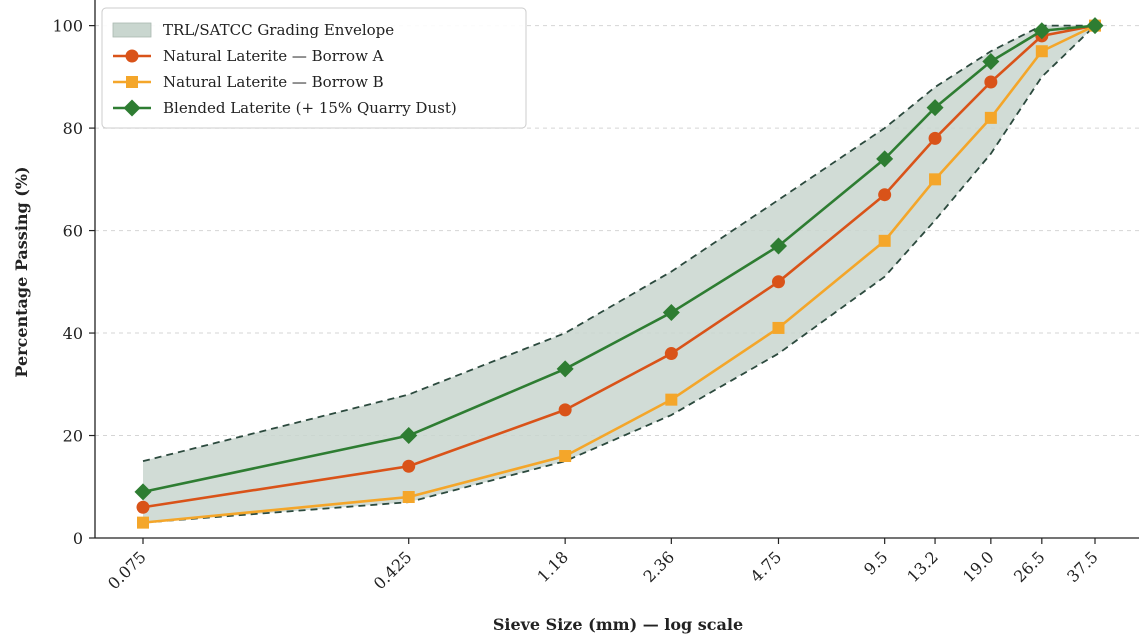  Describe the element at coordinates (278, 30) in the screenshot. I see `legend-label-envelope: TRL/SATCC Grading Envelope` at that location.